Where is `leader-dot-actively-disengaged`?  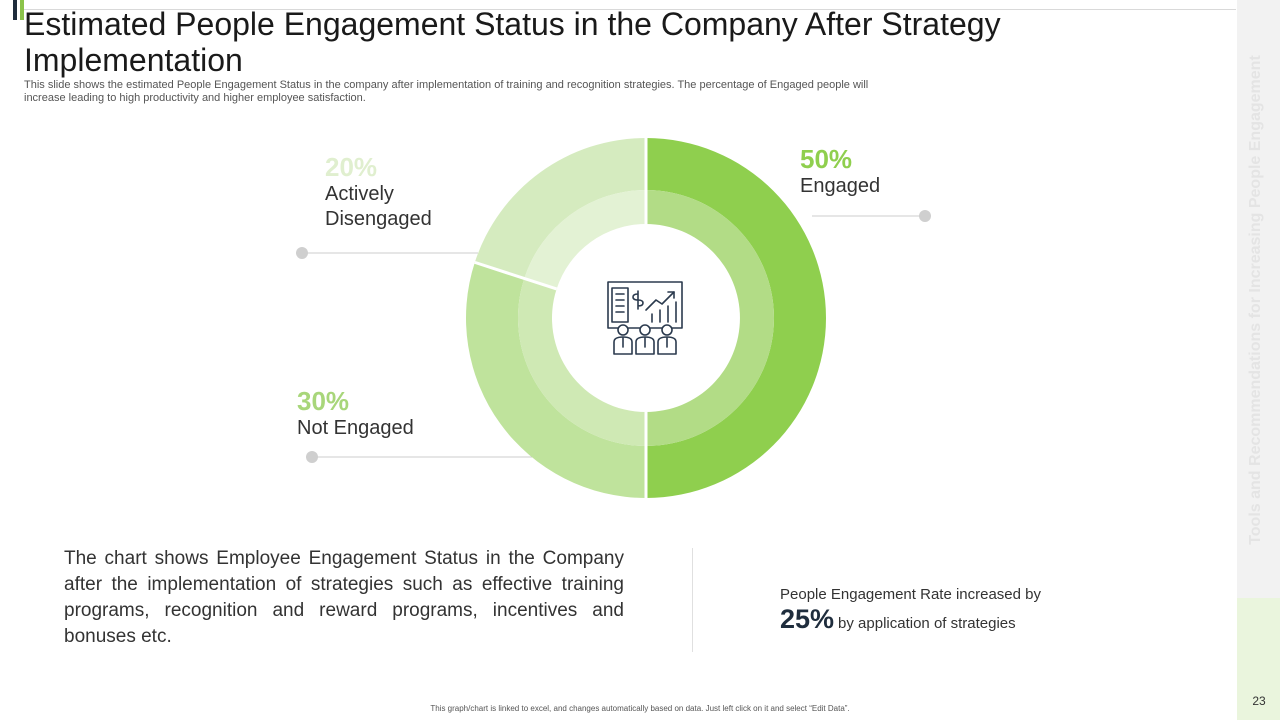 leader-dot-actively-disengaged is located at coordinates (302, 253).